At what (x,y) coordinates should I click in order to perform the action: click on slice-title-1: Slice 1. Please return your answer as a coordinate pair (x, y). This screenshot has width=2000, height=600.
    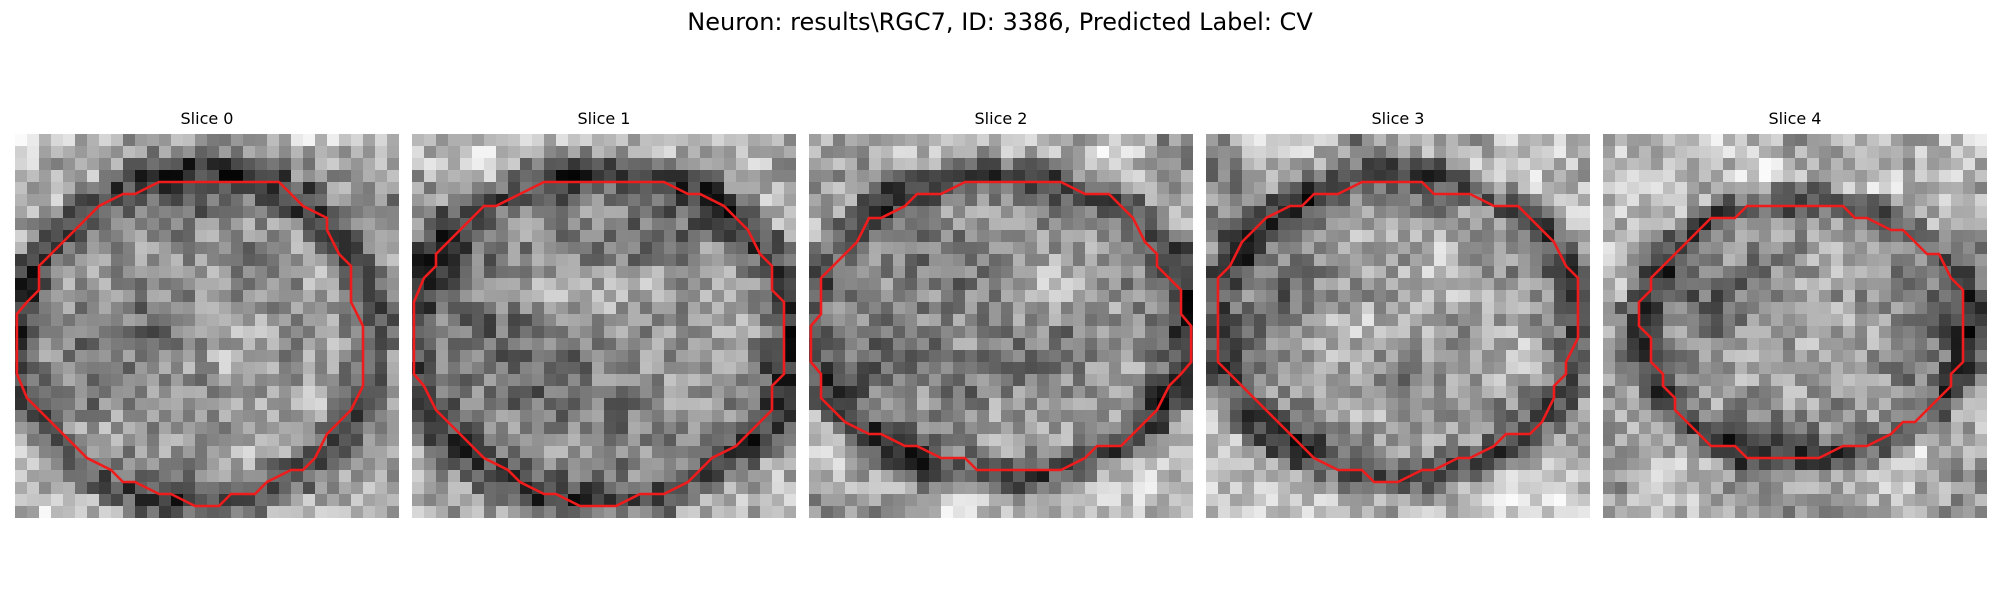
    Looking at the image, I should click on (604, 118).